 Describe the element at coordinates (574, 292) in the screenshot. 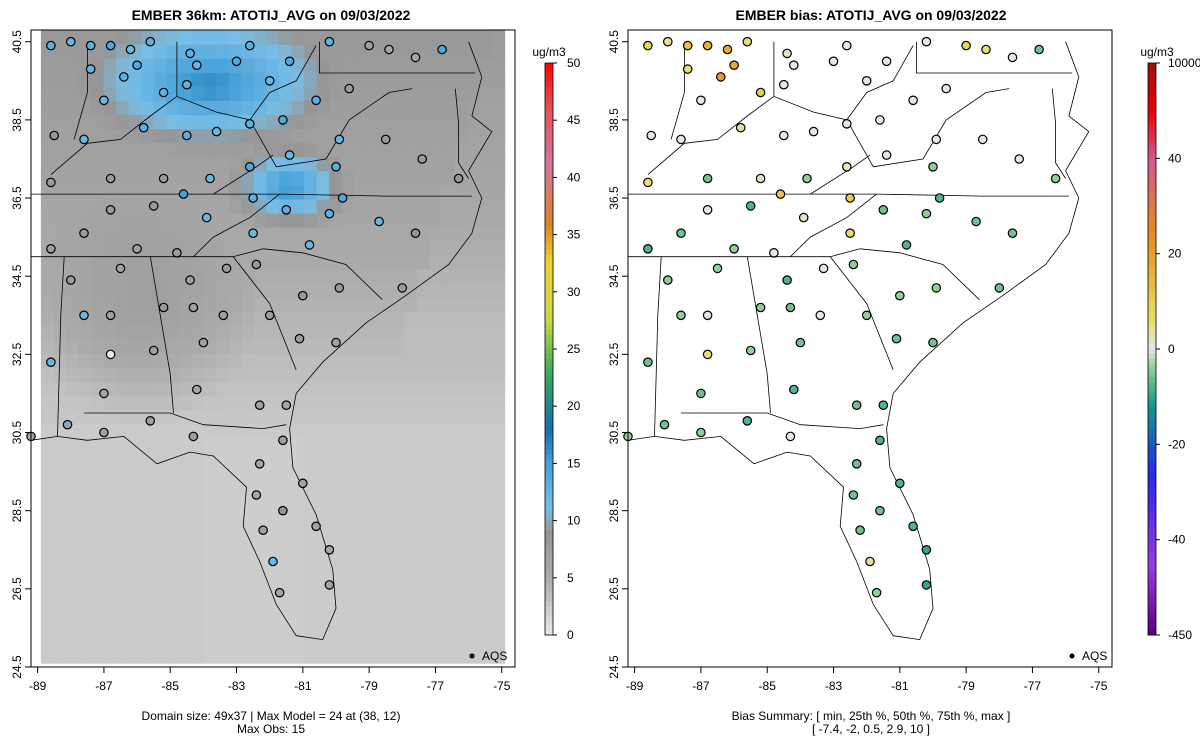

I see `colorbar-tick-label: 30` at that location.